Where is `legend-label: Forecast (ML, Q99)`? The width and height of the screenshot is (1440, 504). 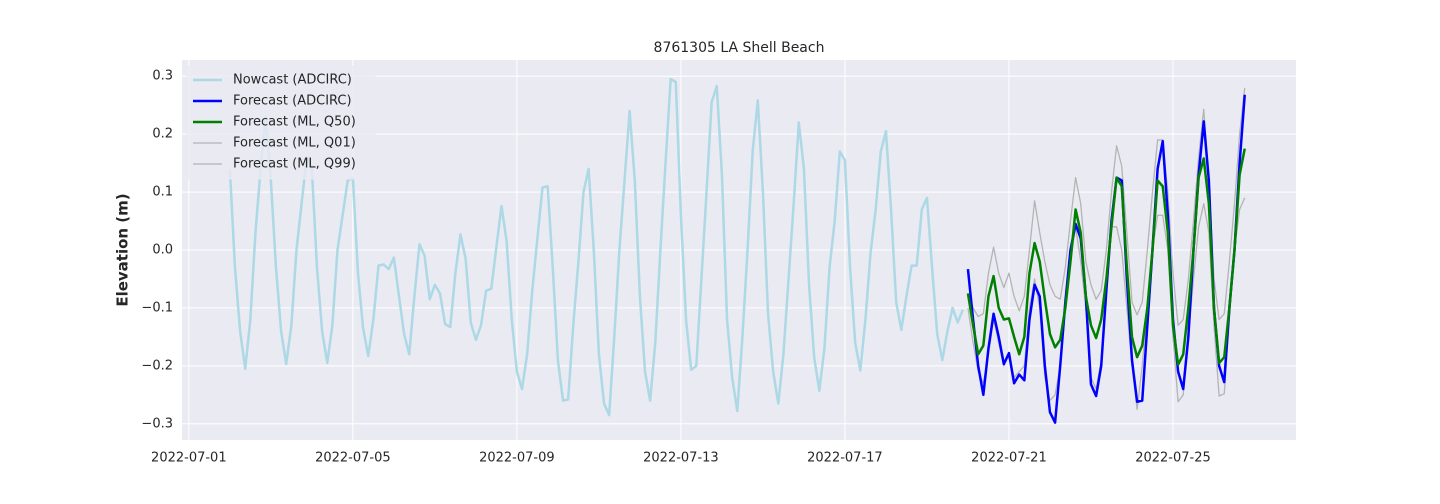 legend-label: Forecast (ML, Q99) is located at coordinates (294, 164).